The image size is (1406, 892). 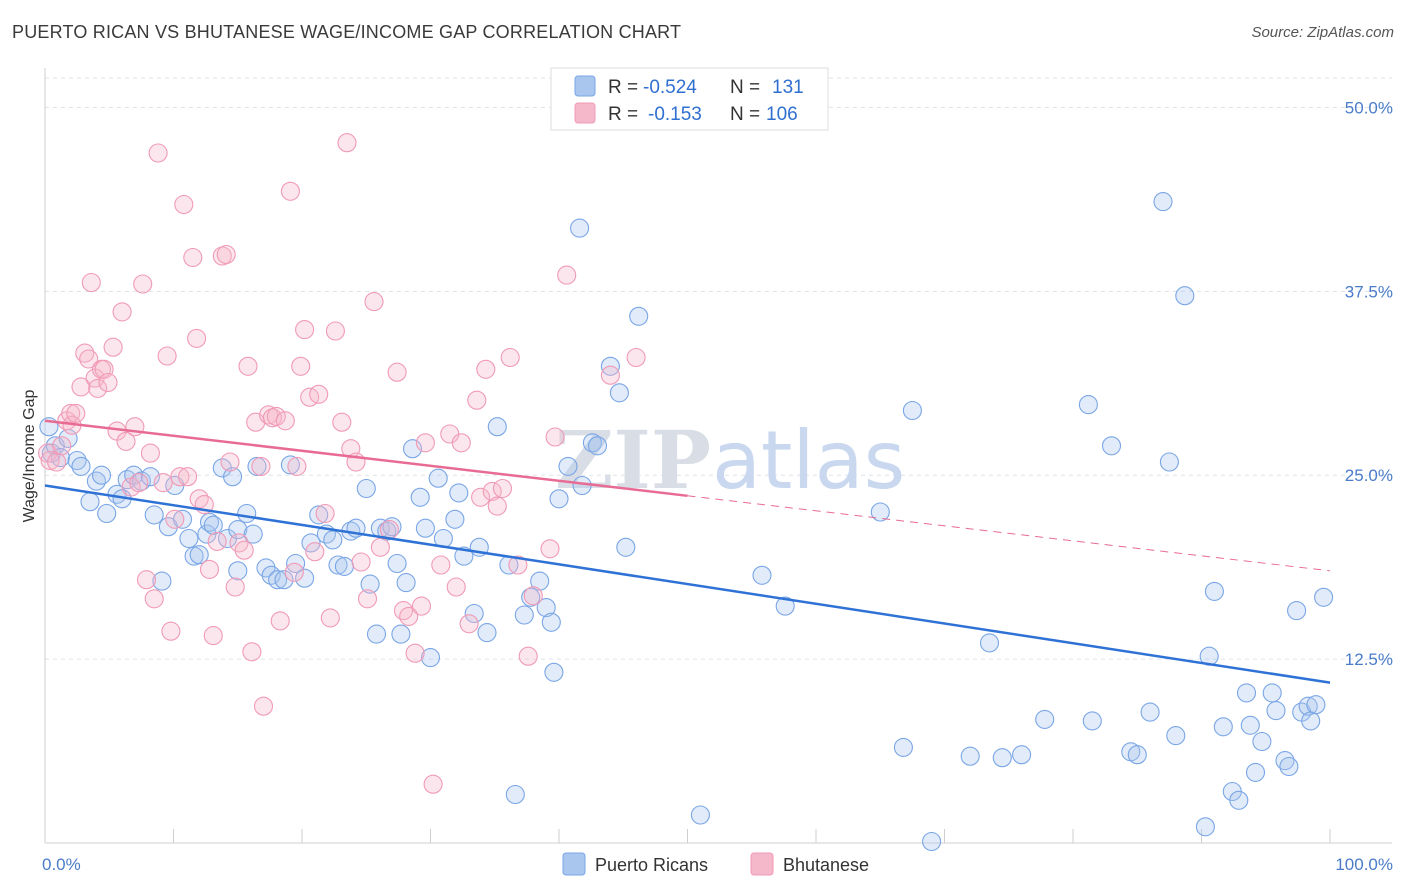 I want to click on x-tick-label-0: 0.0%, so click(x=61, y=864).